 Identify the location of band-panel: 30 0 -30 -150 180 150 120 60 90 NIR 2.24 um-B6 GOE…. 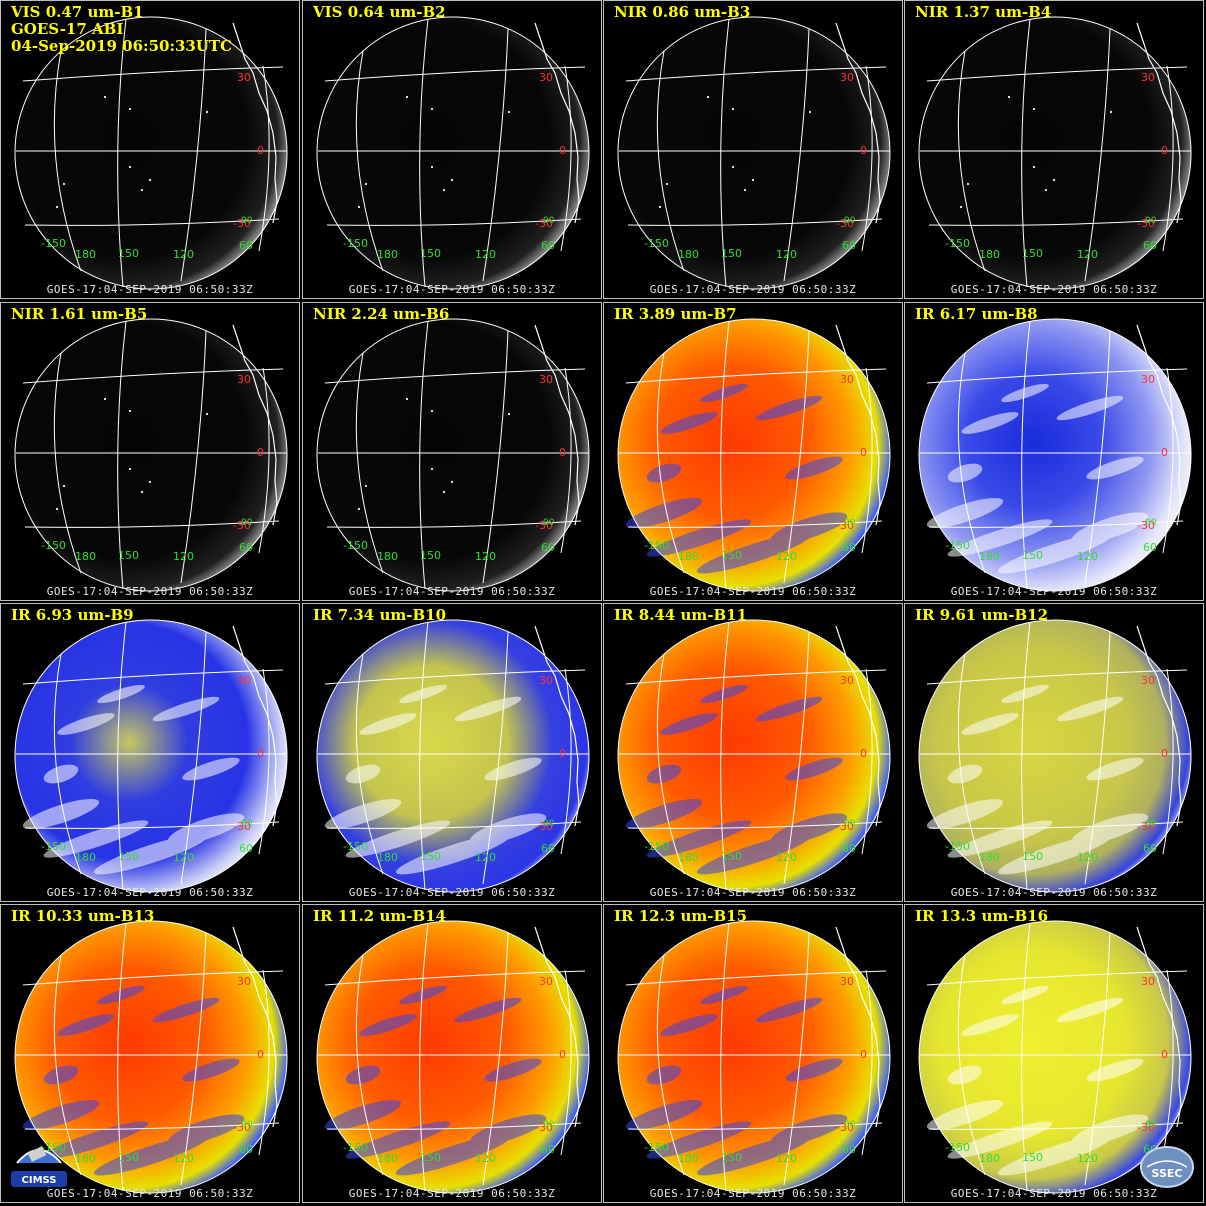
(452, 451).